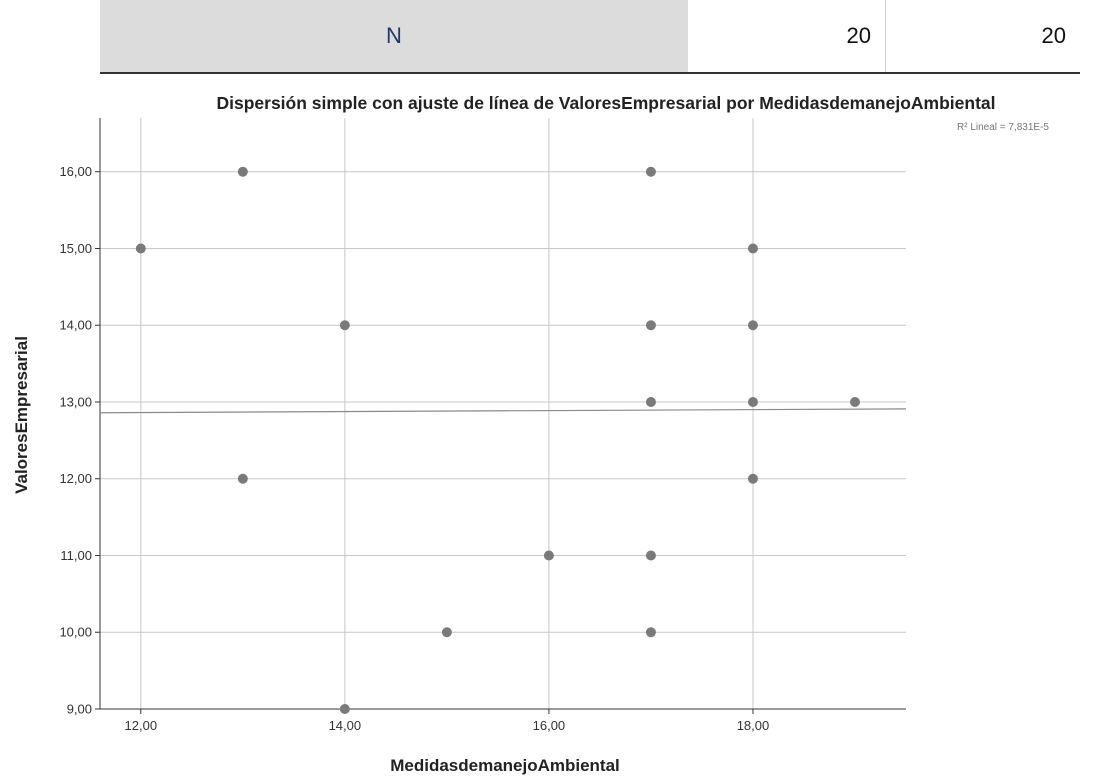  Describe the element at coordinates (141, 725) in the screenshot. I see `x-tick-label-0: 12,00` at that location.